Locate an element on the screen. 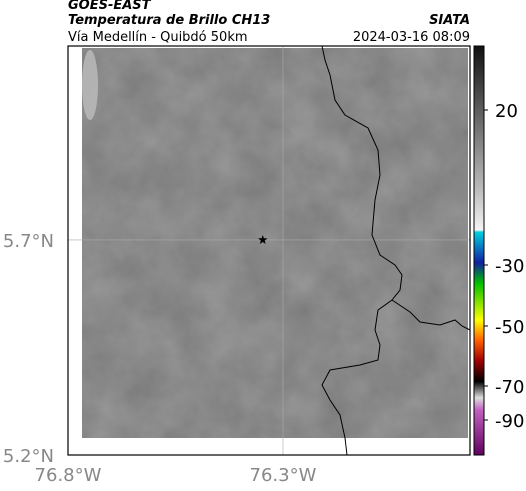  timestamp: 2024-03-16 08:09 is located at coordinates (411, 37).